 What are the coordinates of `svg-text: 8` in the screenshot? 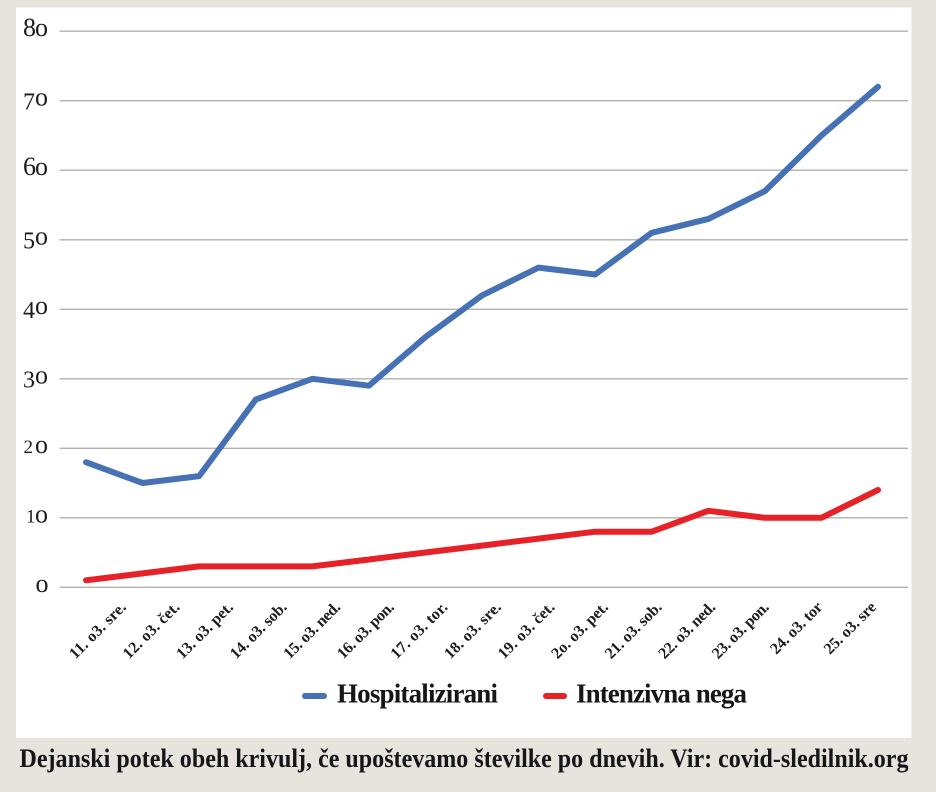 It's located at (29, 27).